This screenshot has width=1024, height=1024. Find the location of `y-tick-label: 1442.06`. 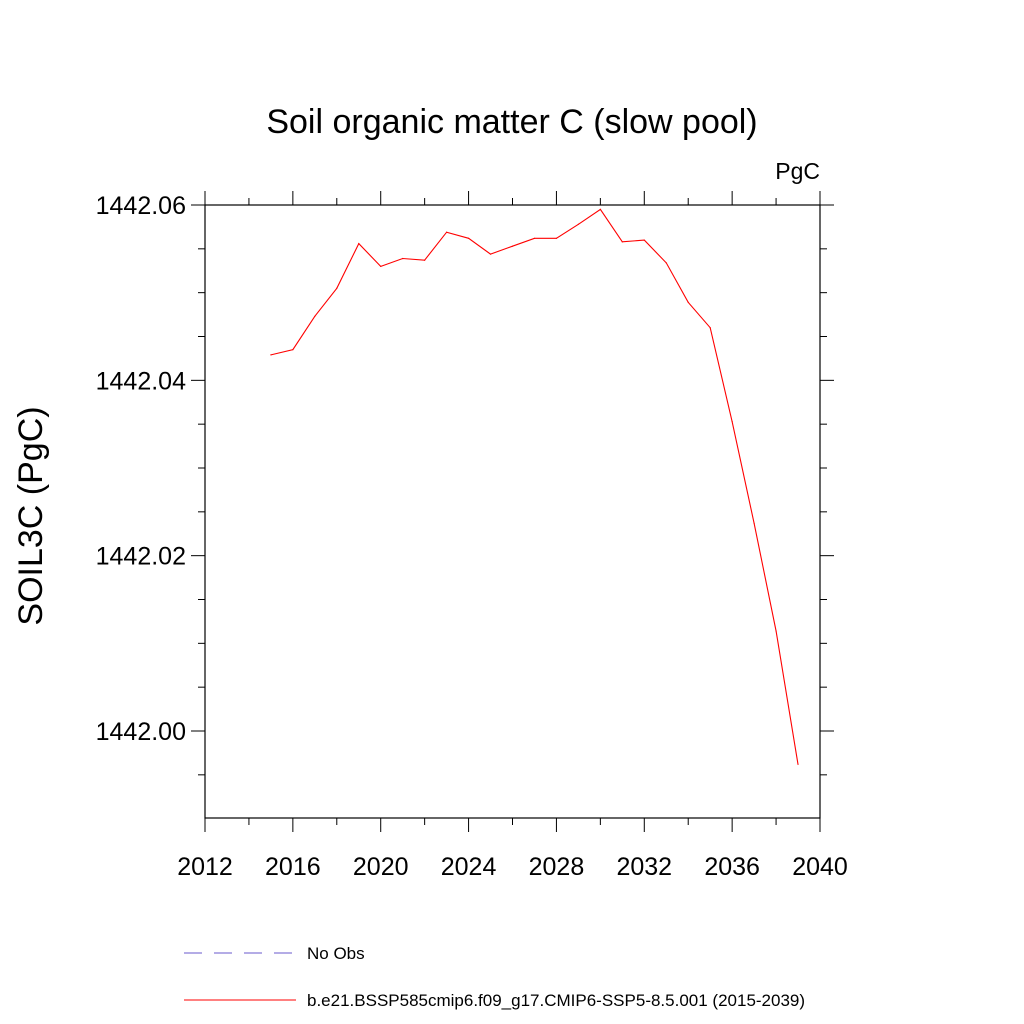

y-tick-label: 1442.06 is located at coordinates (141, 206).